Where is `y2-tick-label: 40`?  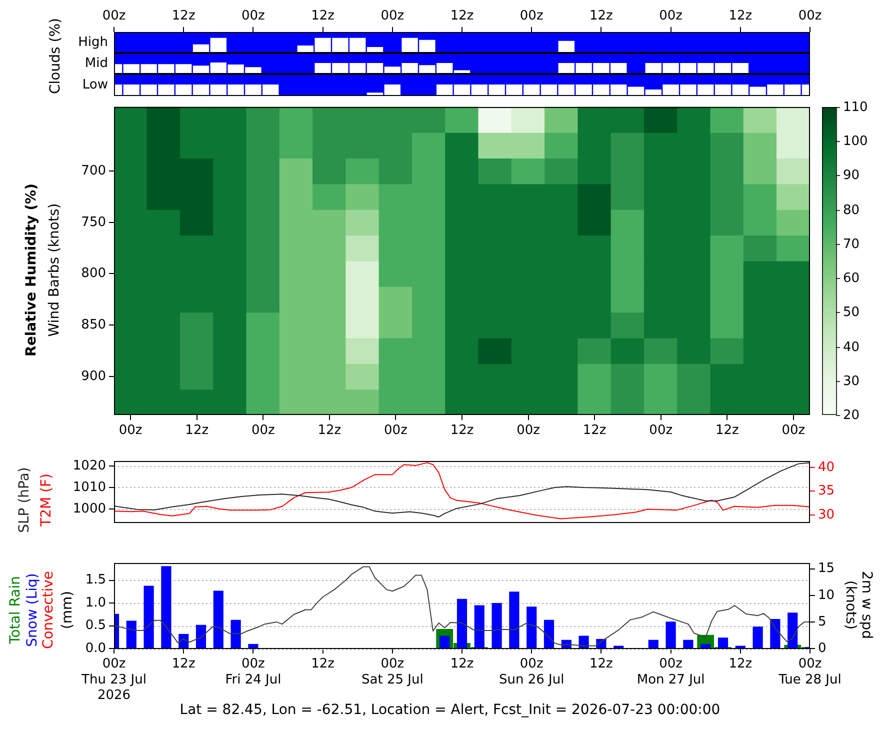 y2-tick-label: 40 is located at coordinates (826, 467).